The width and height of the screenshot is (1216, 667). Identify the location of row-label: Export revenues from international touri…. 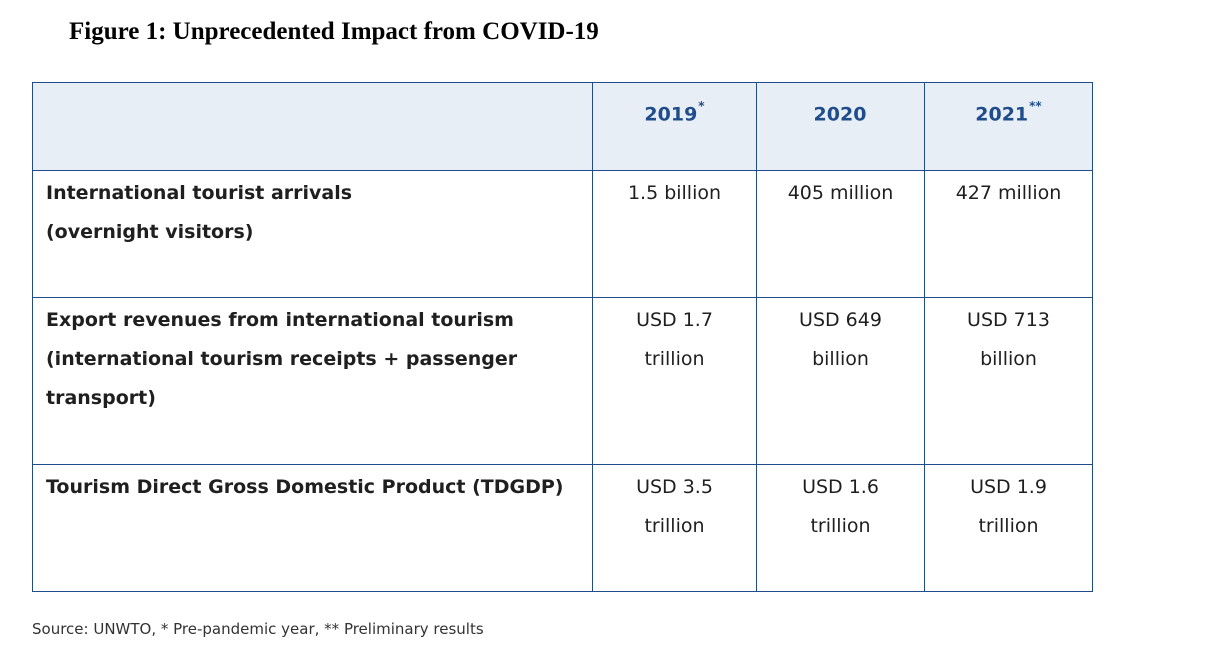
(312, 381).